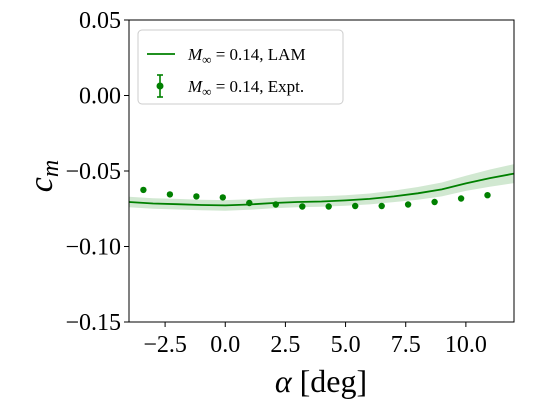 This screenshot has width=548, height=411. I want to click on x-tick-label: 7.5, so click(406, 345).